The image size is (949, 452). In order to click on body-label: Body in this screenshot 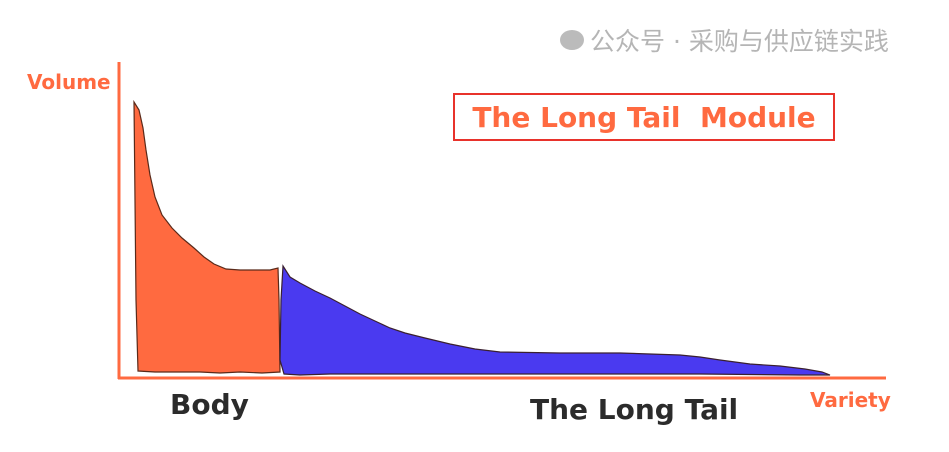, I will do `click(209, 404)`.